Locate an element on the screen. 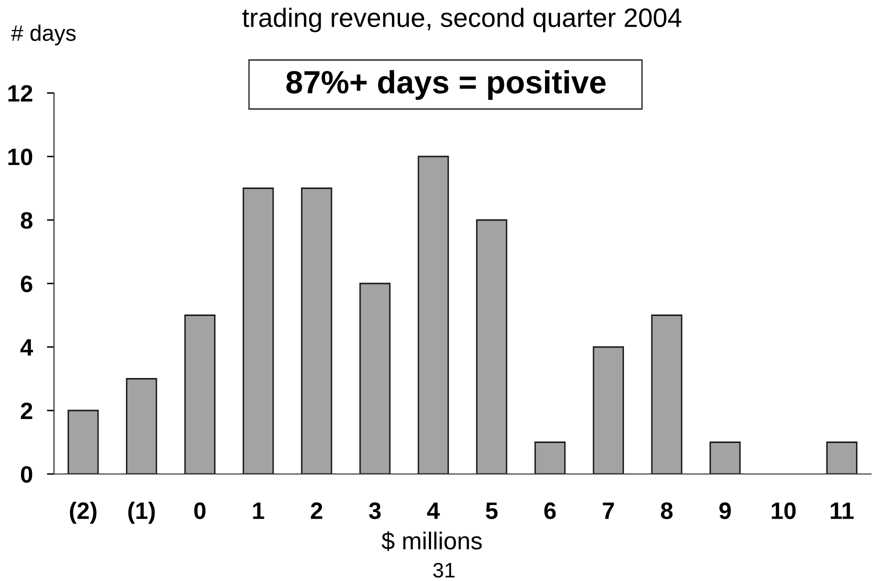  x-axis-title: $ millions is located at coordinates (432, 541).